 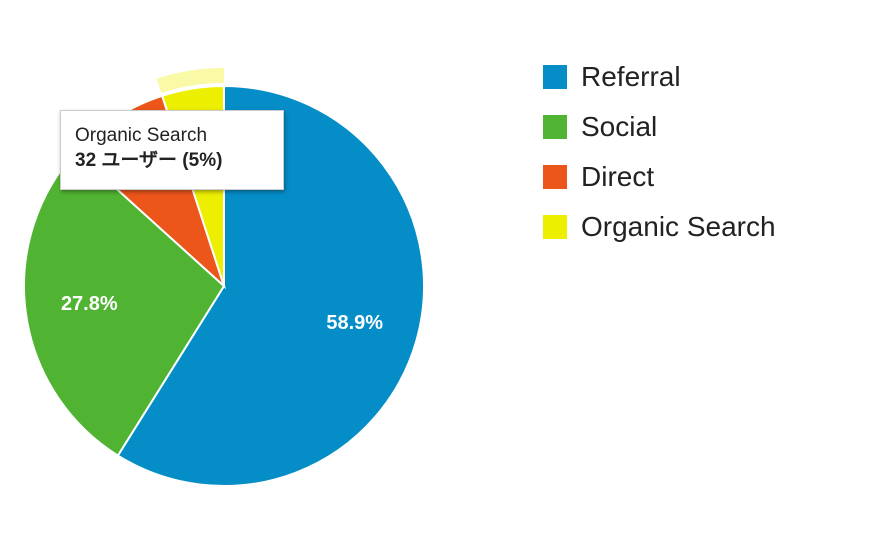 I want to click on slice-label-social: 27.8%, so click(x=89, y=304).